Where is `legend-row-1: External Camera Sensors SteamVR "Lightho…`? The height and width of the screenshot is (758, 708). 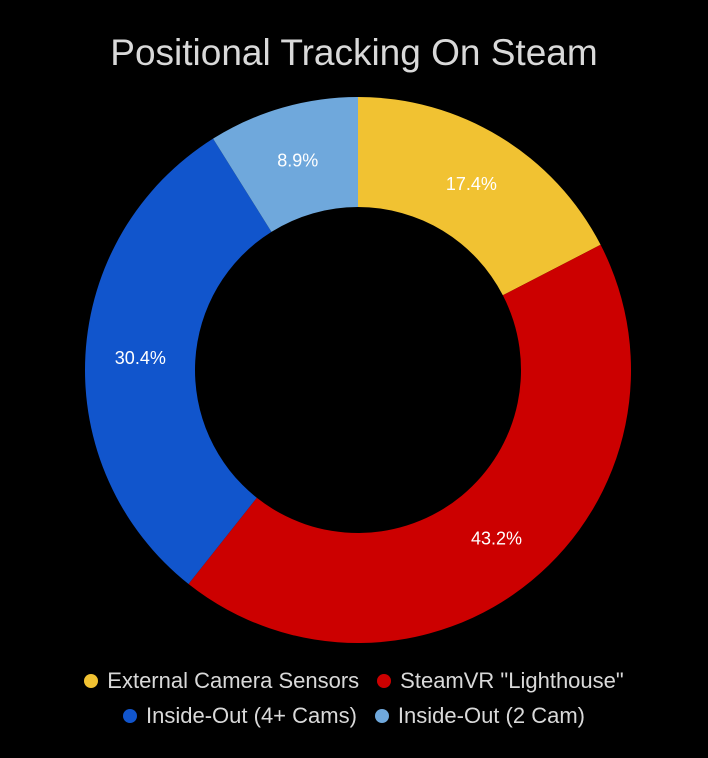 legend-row-1: External Camera Sensors SteamVR "Lightho… is located at coordinates (354, 681).